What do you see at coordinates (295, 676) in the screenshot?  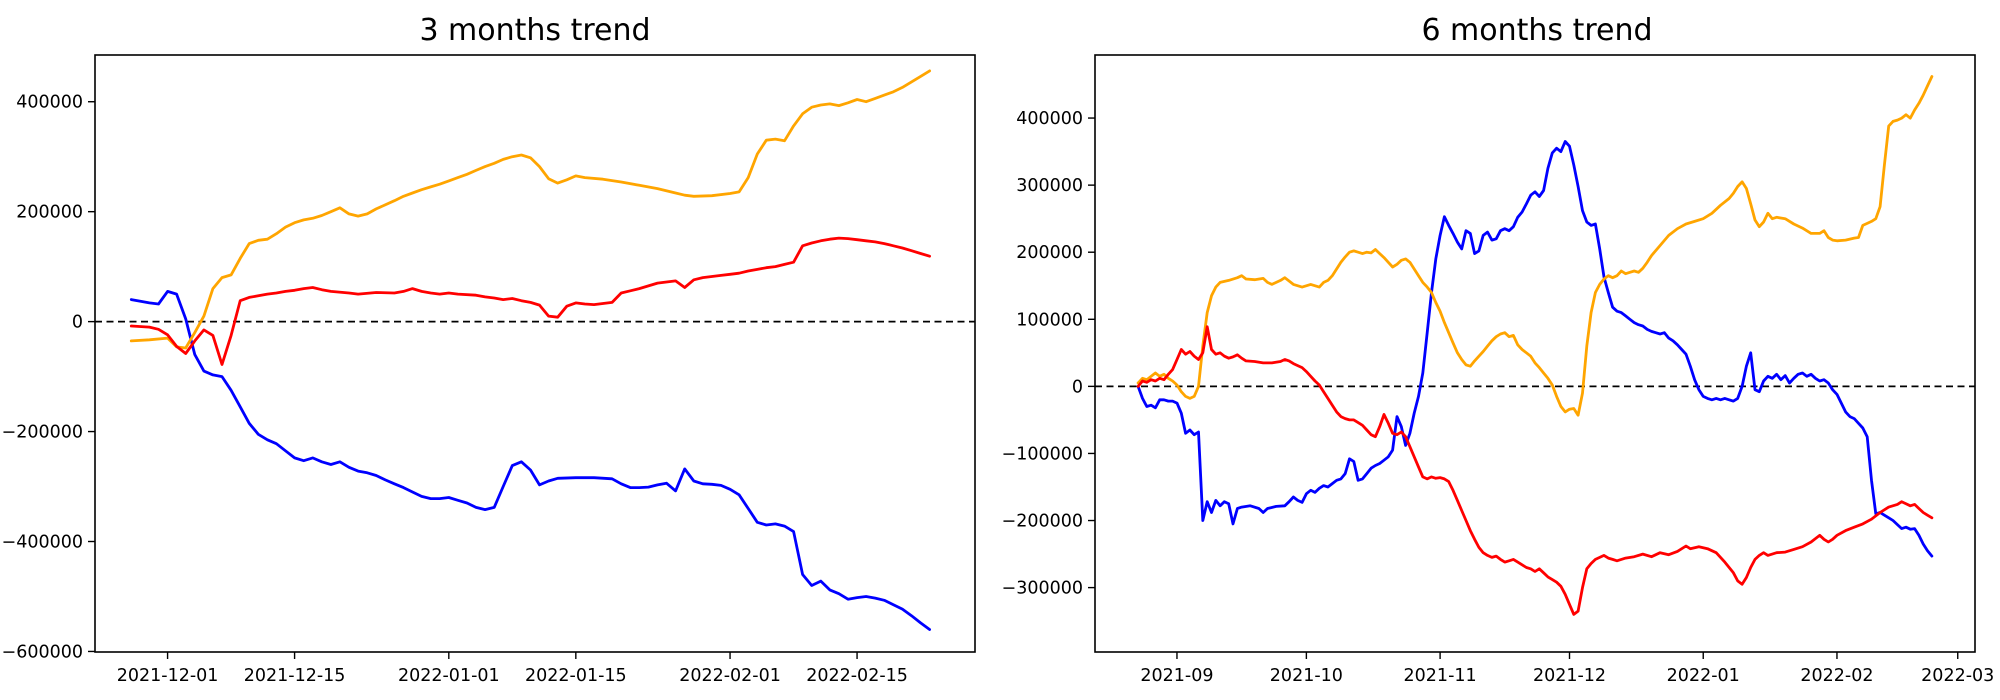 I see `x-tick-label: 2021-12-15` at bounding box center [295, 676].